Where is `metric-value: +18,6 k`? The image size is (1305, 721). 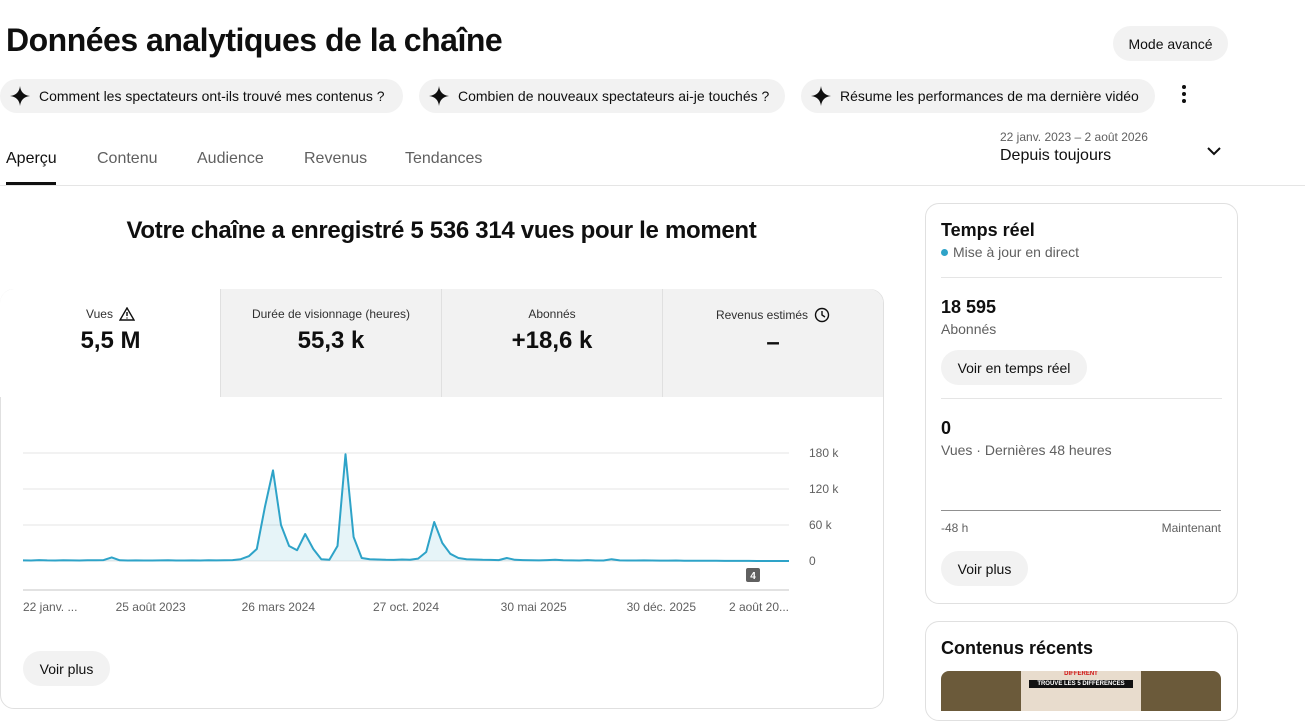
metric-value: +18,6 k is located at coordinates (552, 340).